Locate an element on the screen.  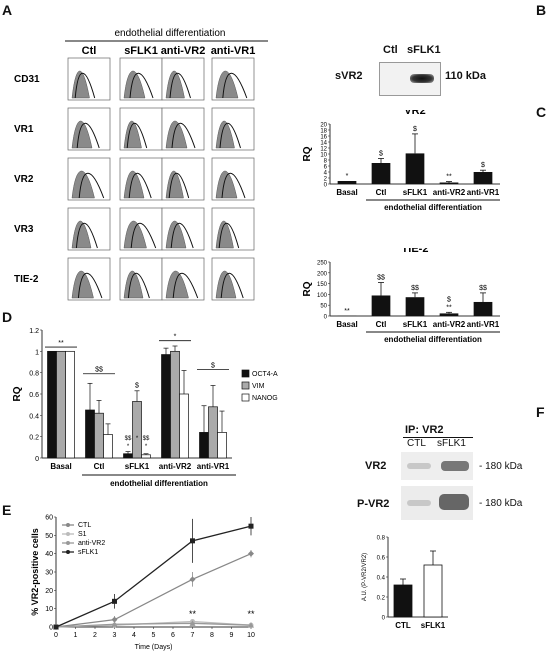
annotation-basal: * is located at coordinates (347, 176).